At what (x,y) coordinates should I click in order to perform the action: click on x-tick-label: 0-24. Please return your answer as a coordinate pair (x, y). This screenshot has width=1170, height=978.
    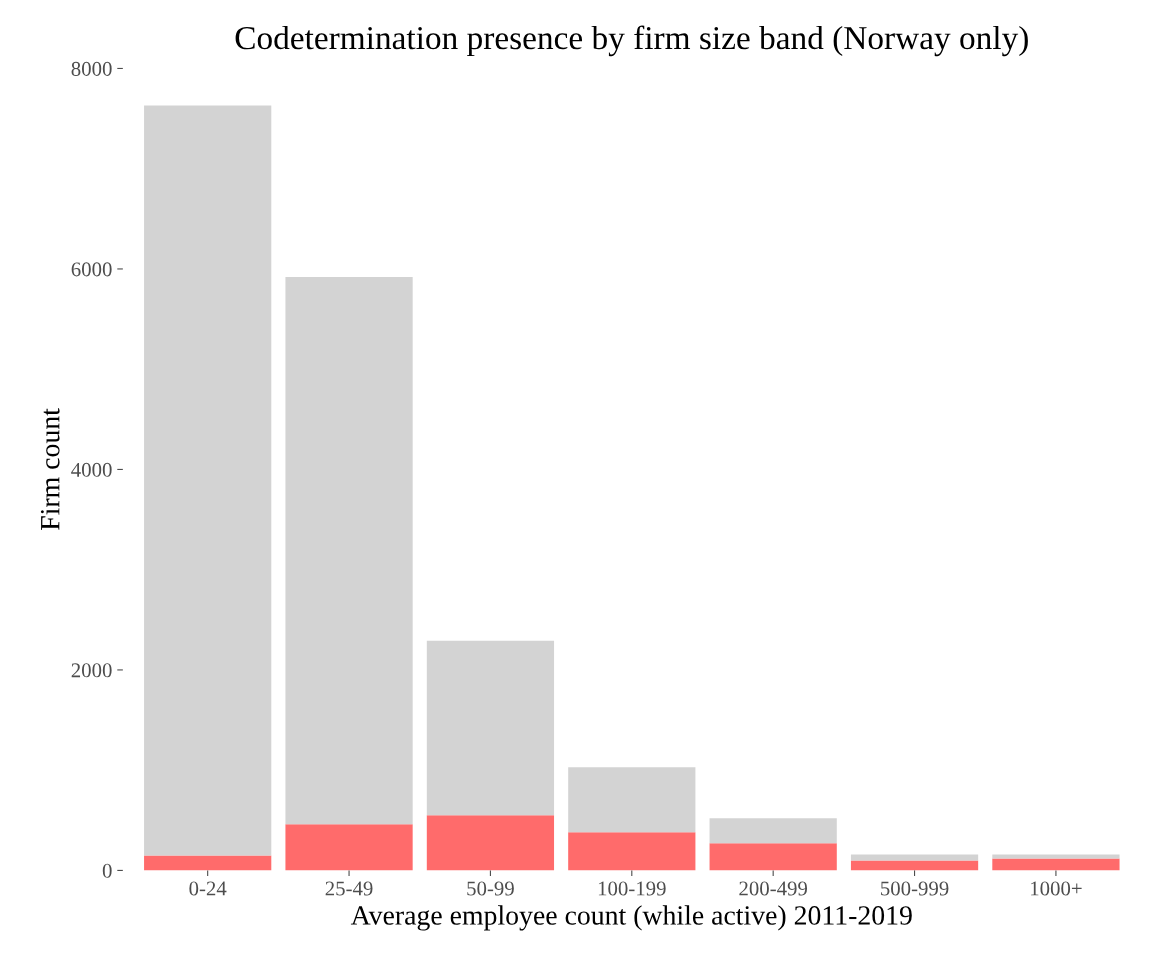
    Looking at the image, I should click on (208, 888).